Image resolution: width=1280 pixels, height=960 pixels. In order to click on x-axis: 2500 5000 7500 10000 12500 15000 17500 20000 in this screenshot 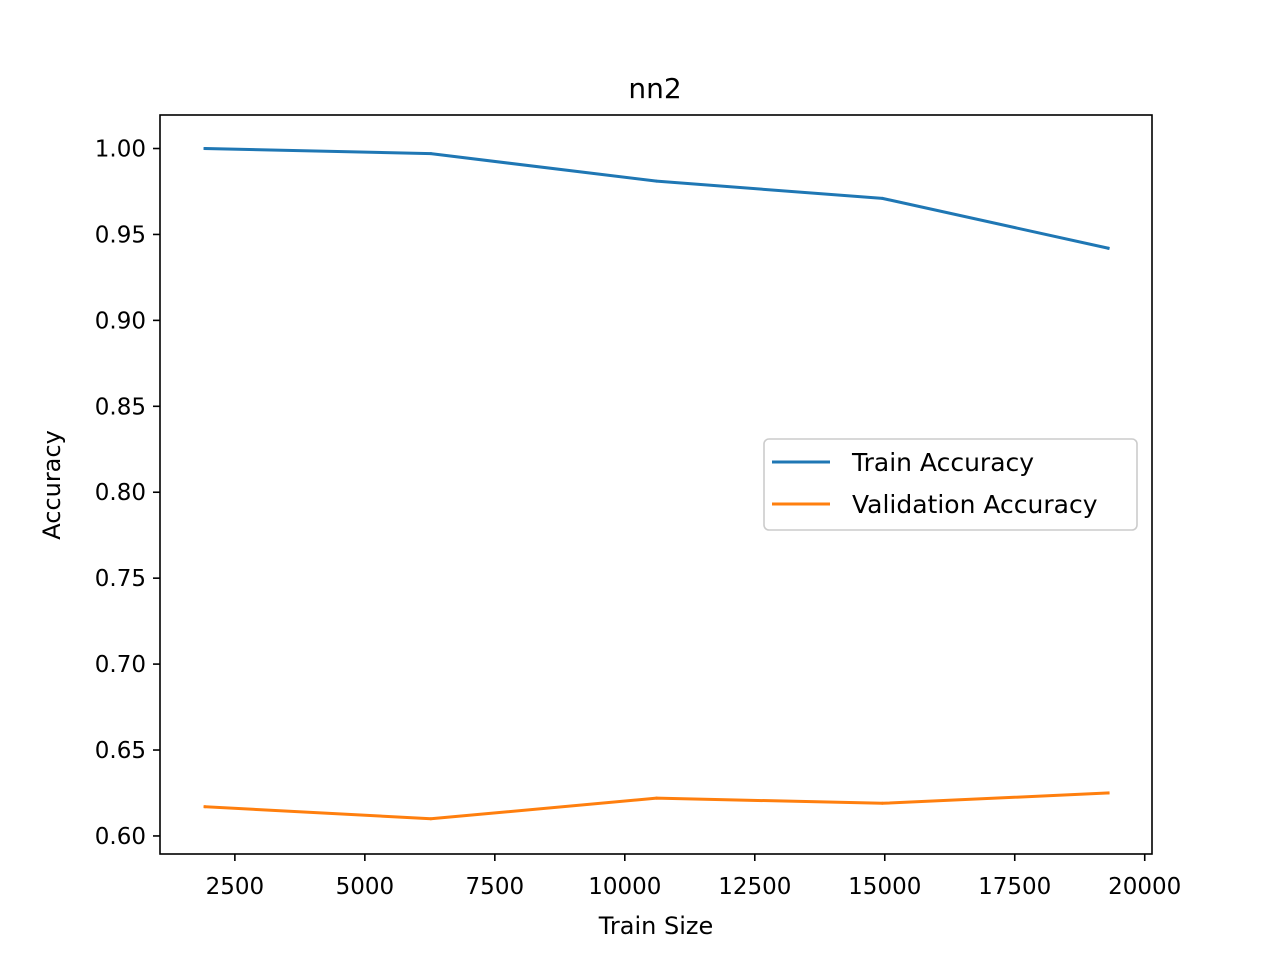, I will do `click(693, 877)`.